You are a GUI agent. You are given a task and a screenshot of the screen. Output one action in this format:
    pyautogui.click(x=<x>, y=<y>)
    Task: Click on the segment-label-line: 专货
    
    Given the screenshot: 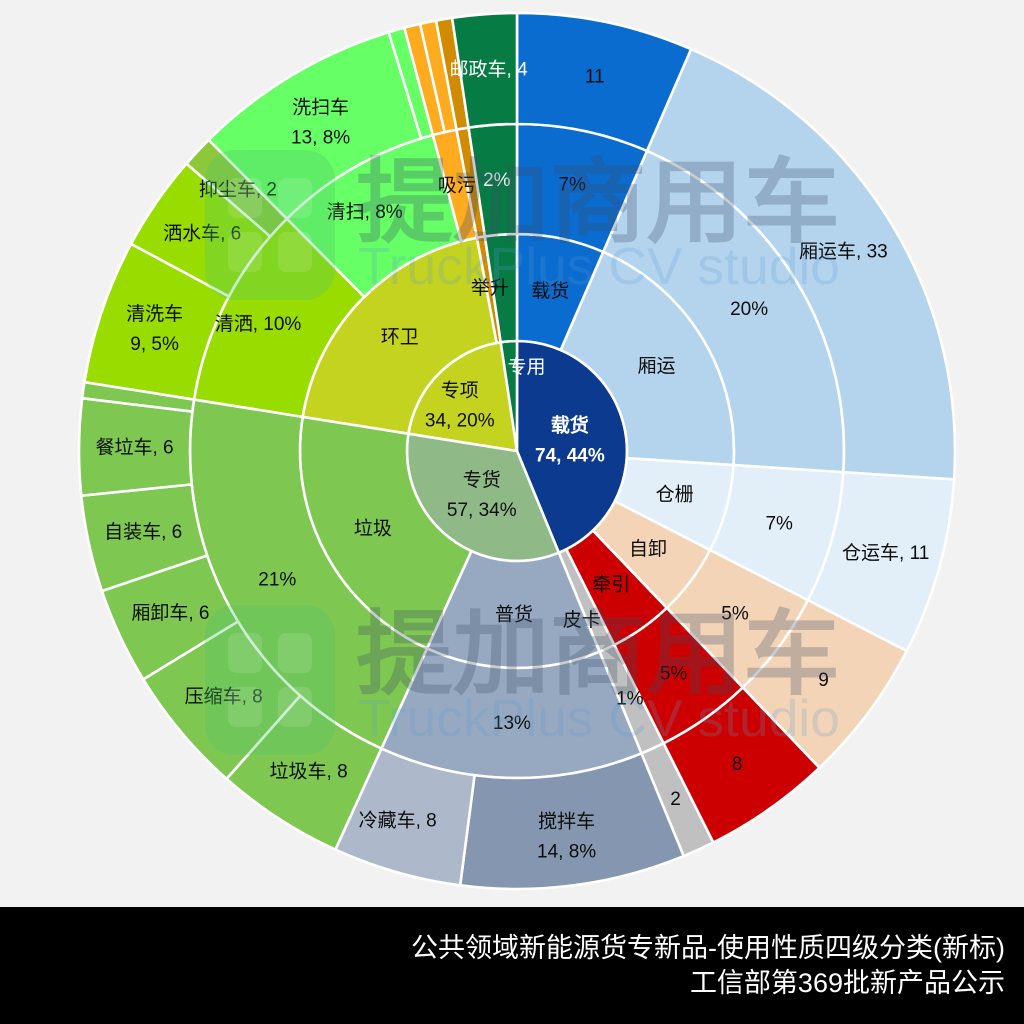 What is the action you would take?
    pyautogui.click(x=482, y=480)
    